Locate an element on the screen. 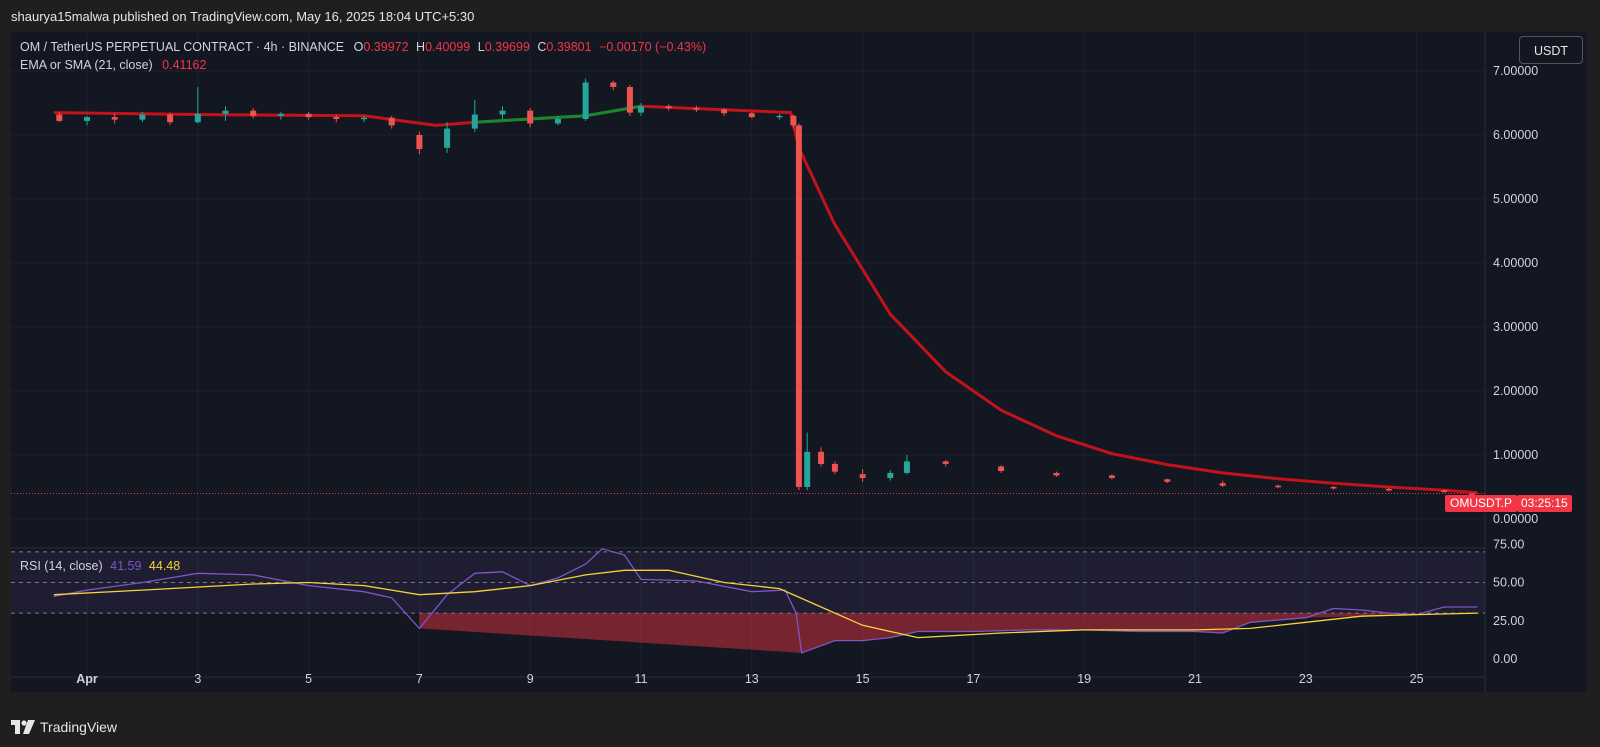 The height and width of the screenshot is (747, 1600). low-label: L is located at coordinates (481, 47).